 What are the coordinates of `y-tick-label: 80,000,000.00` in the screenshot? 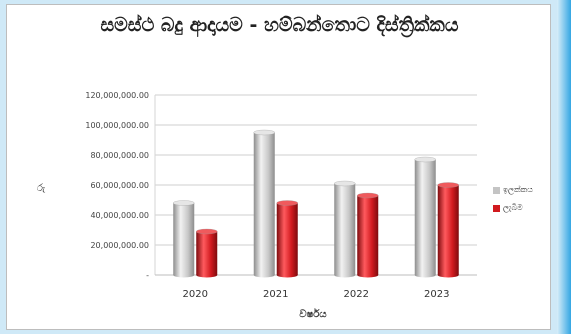 It's located at (119, 155).